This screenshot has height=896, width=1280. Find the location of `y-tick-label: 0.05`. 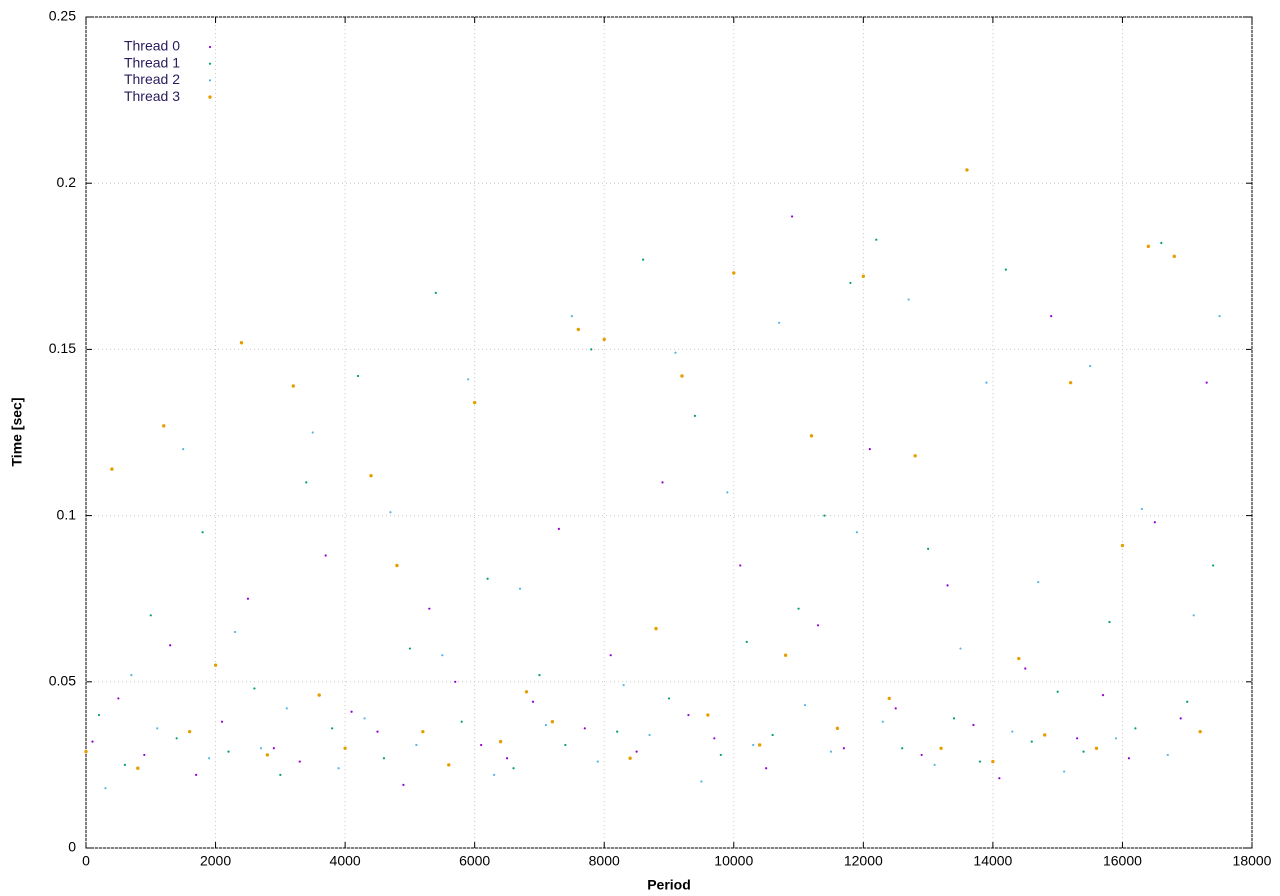

y-tick-label: 0.05 is located at coordinates (62, 681).